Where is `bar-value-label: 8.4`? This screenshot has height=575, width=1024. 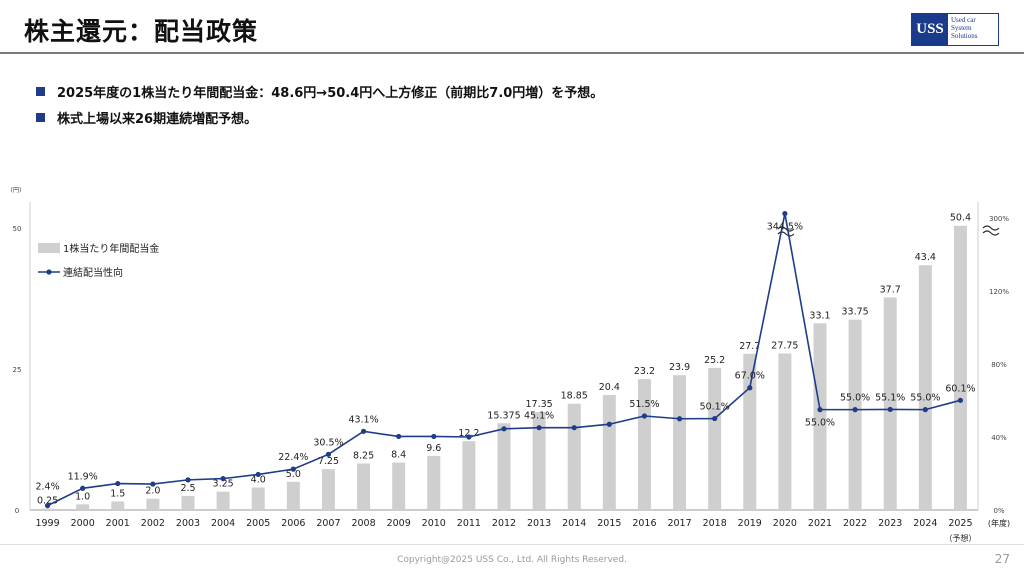
bar-value-label: 8.4 is located at coordinates (398, 455).